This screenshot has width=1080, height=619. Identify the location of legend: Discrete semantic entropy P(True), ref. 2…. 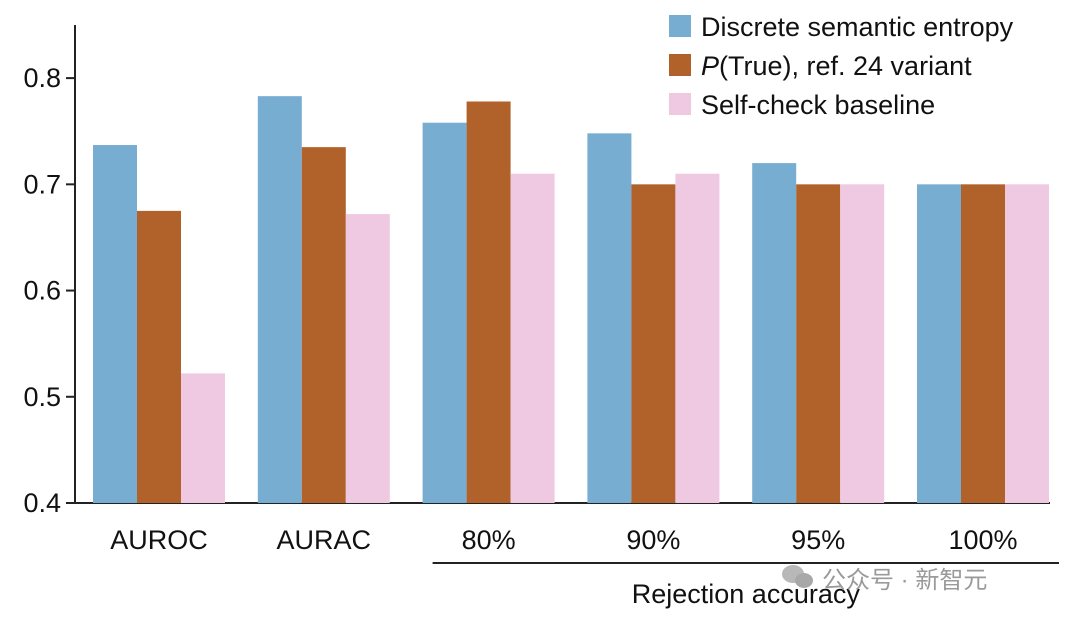
(841, 66).